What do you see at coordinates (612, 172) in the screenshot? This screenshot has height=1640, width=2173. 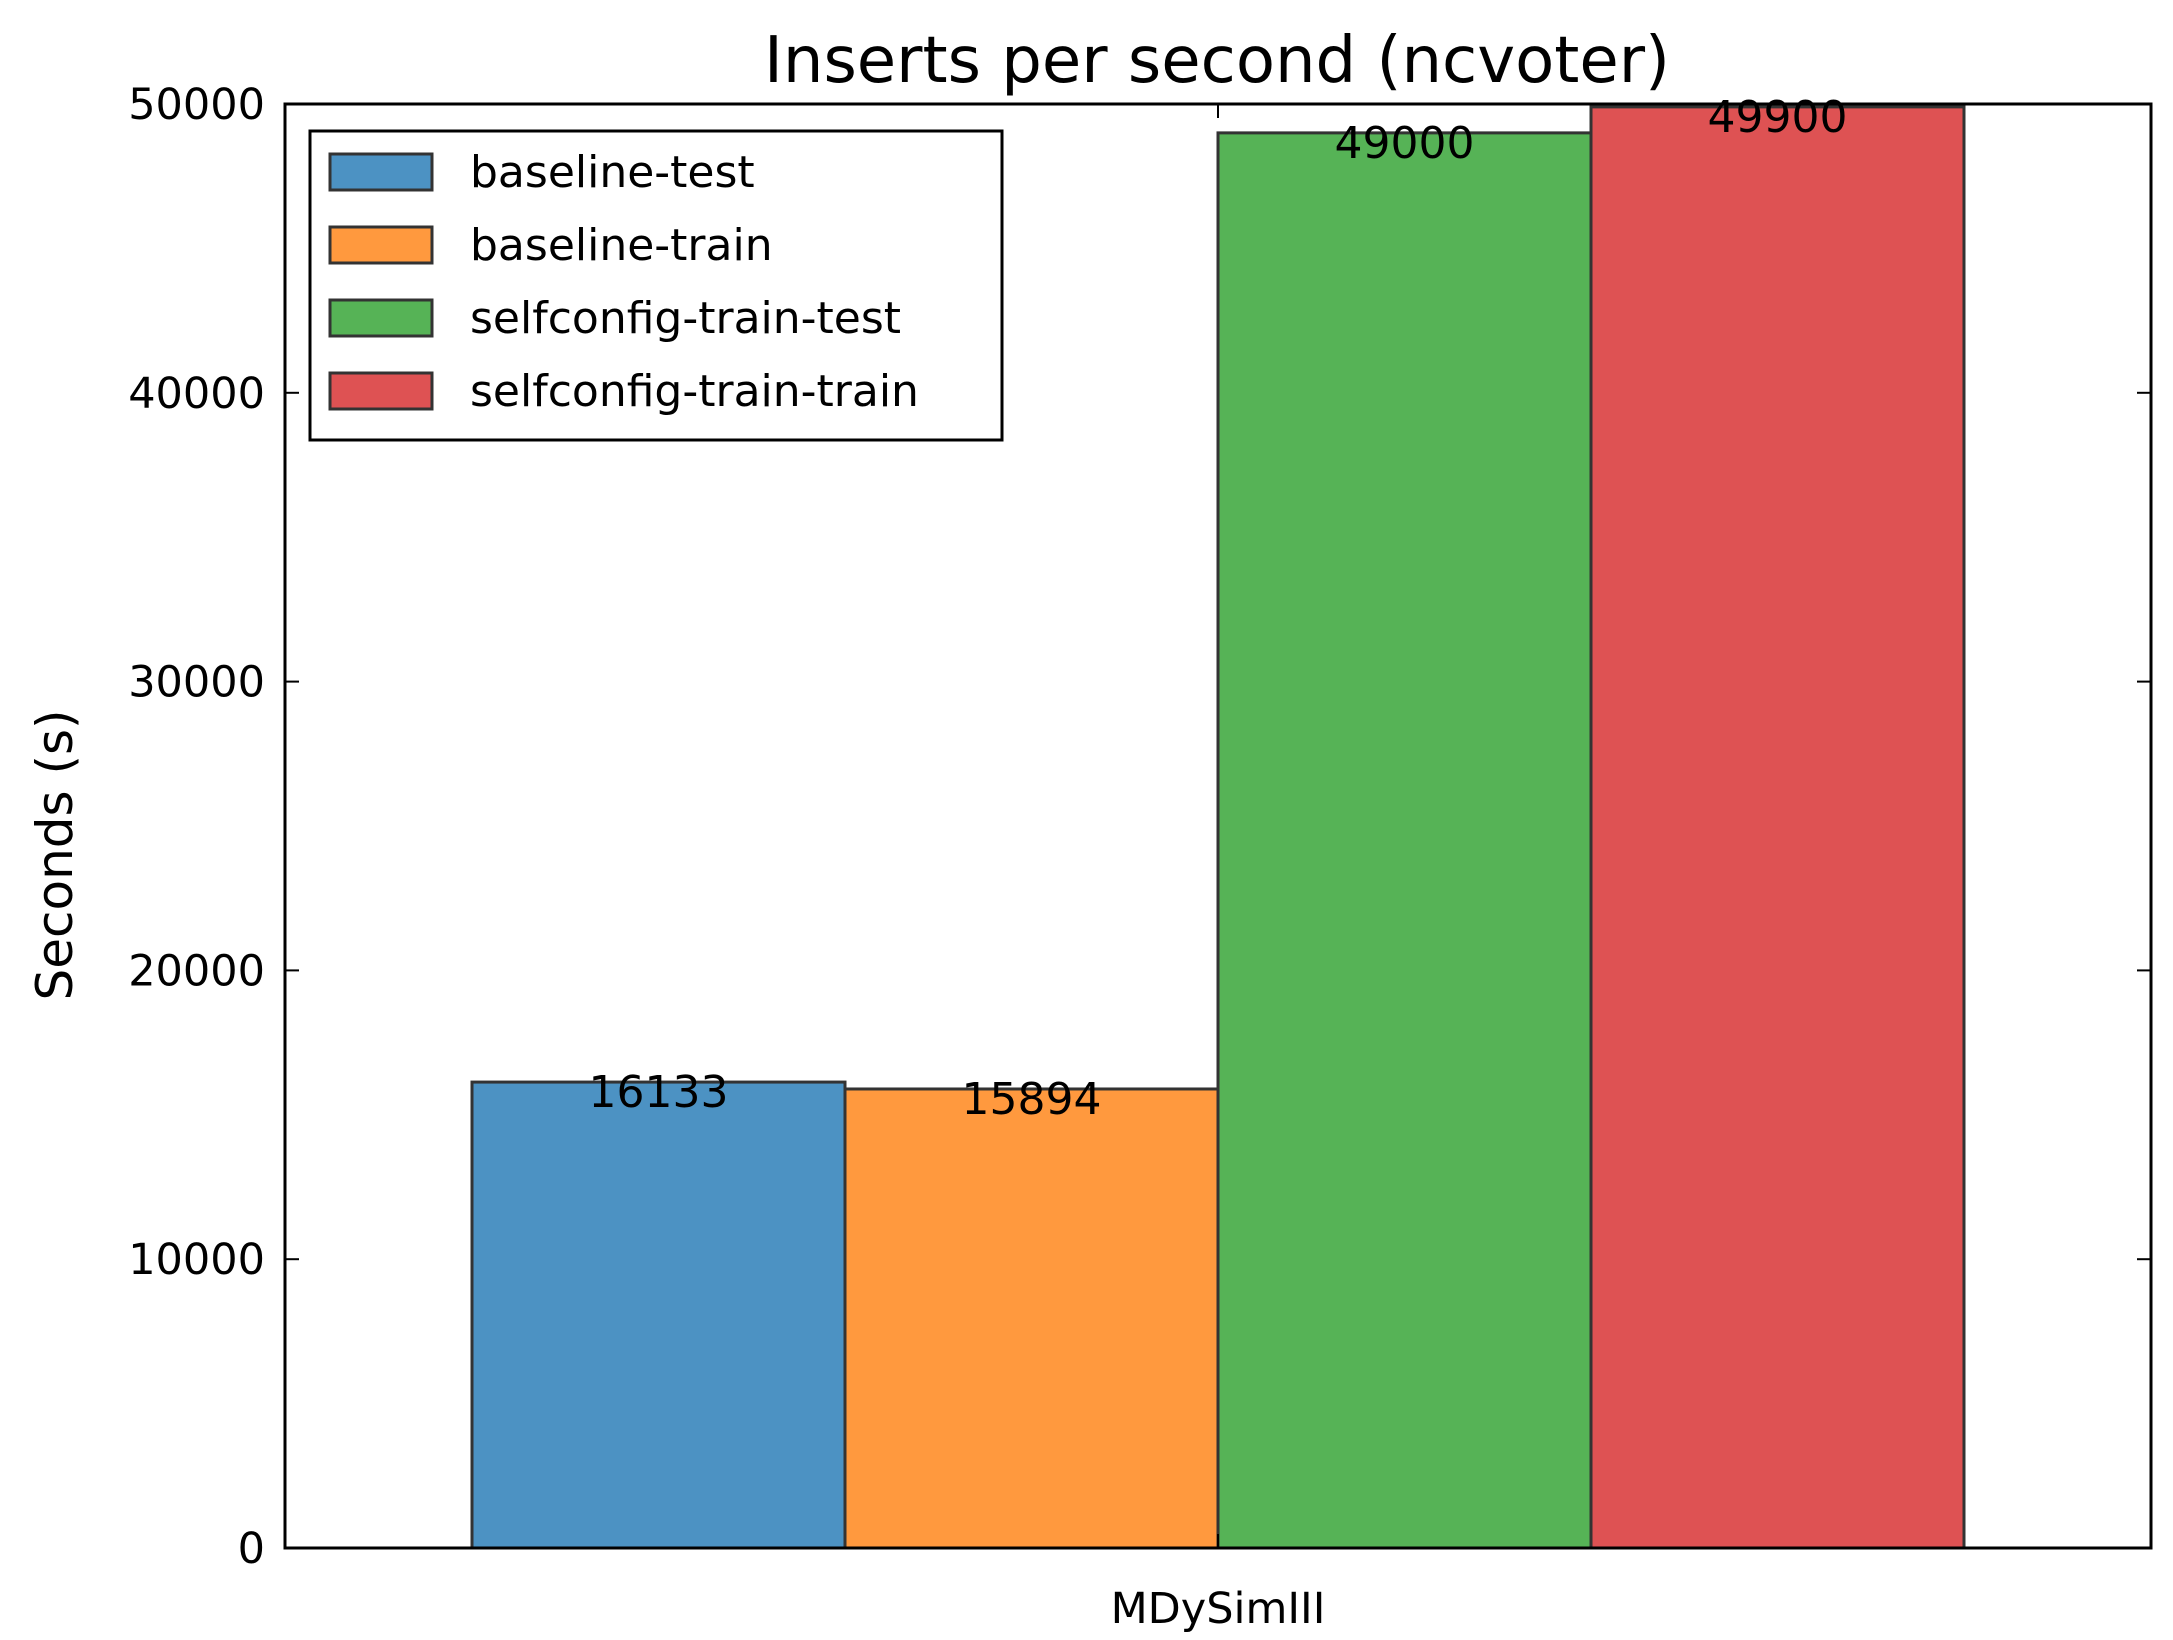 I see `legend-label-baseline-test: baseline-test` at bounding box center [612, 172].